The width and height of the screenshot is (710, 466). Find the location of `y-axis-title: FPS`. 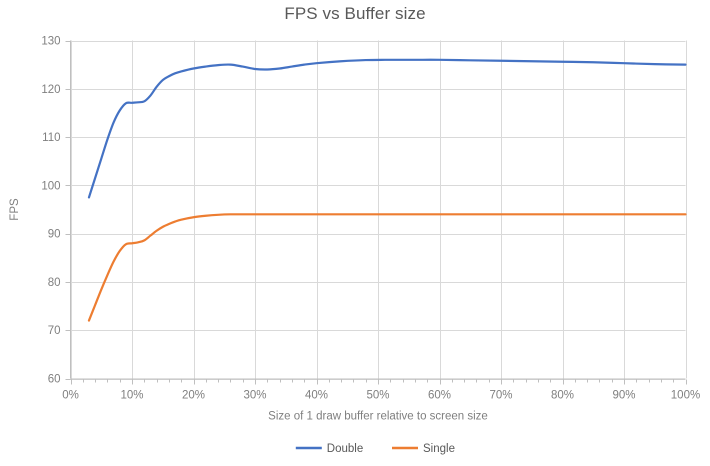

y-axis-title: FPS is located at coordinates (15, 209).